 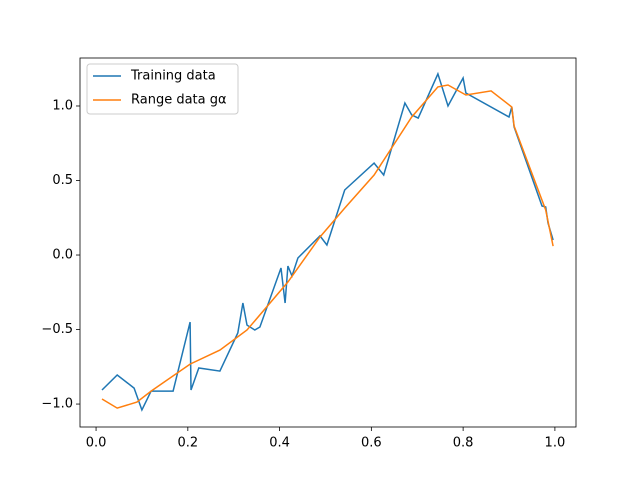 I want to click on x-tick-label: 0.8, so click(x=463, y=443).